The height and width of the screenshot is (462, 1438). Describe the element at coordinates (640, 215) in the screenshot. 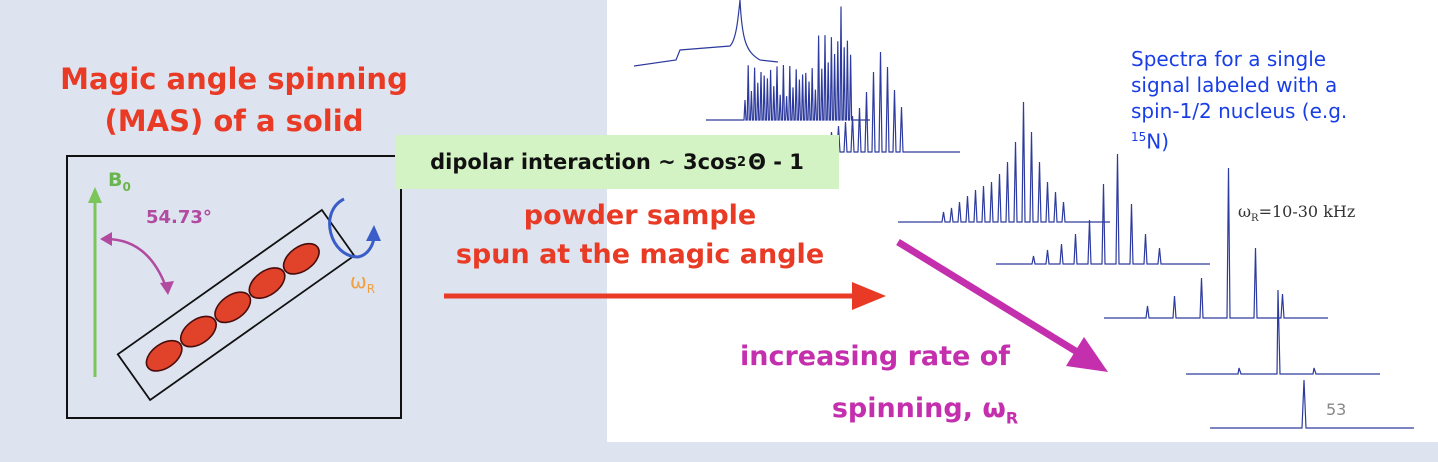

I see `powder-line1: powder sample` at that location.